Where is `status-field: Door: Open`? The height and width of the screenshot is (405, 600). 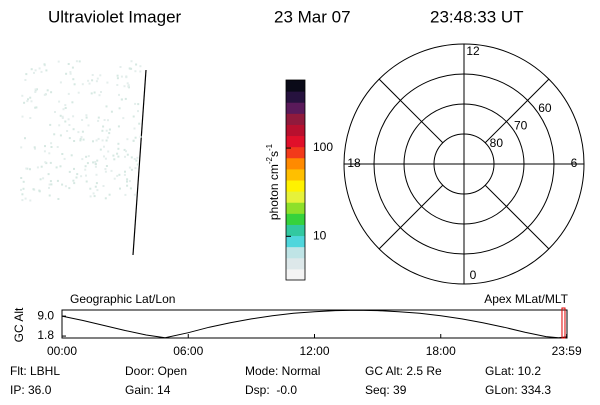
status-field: Door: Open is located at coordinates (156, 371).